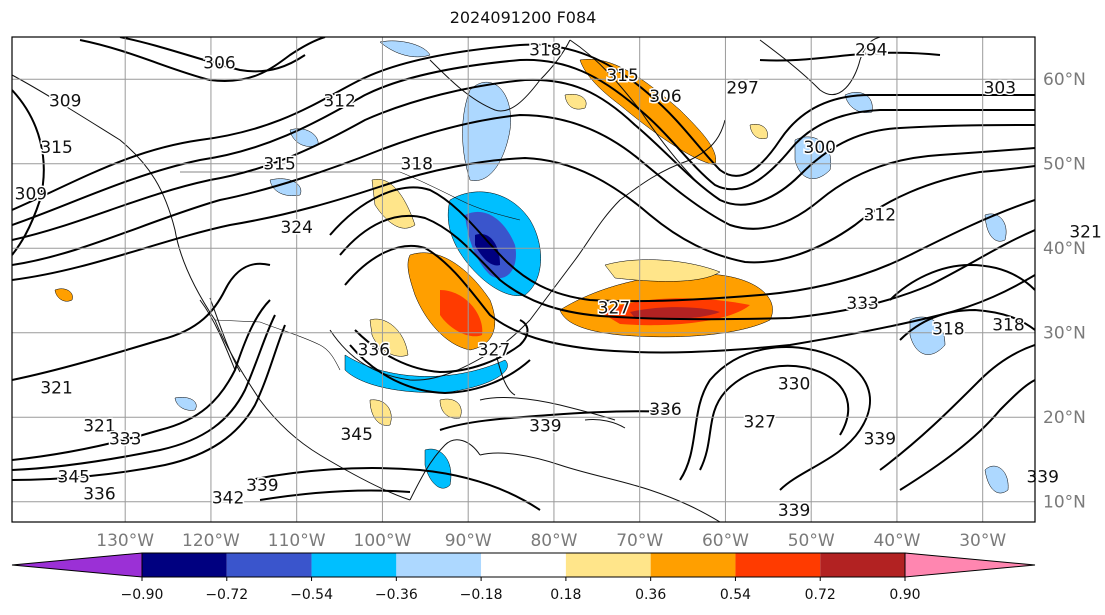 This screenshot has height=615, width=1105. Describe the element at coordinates (675, 313) in the screenshot. I see `shade-darkred-jet` at that location.